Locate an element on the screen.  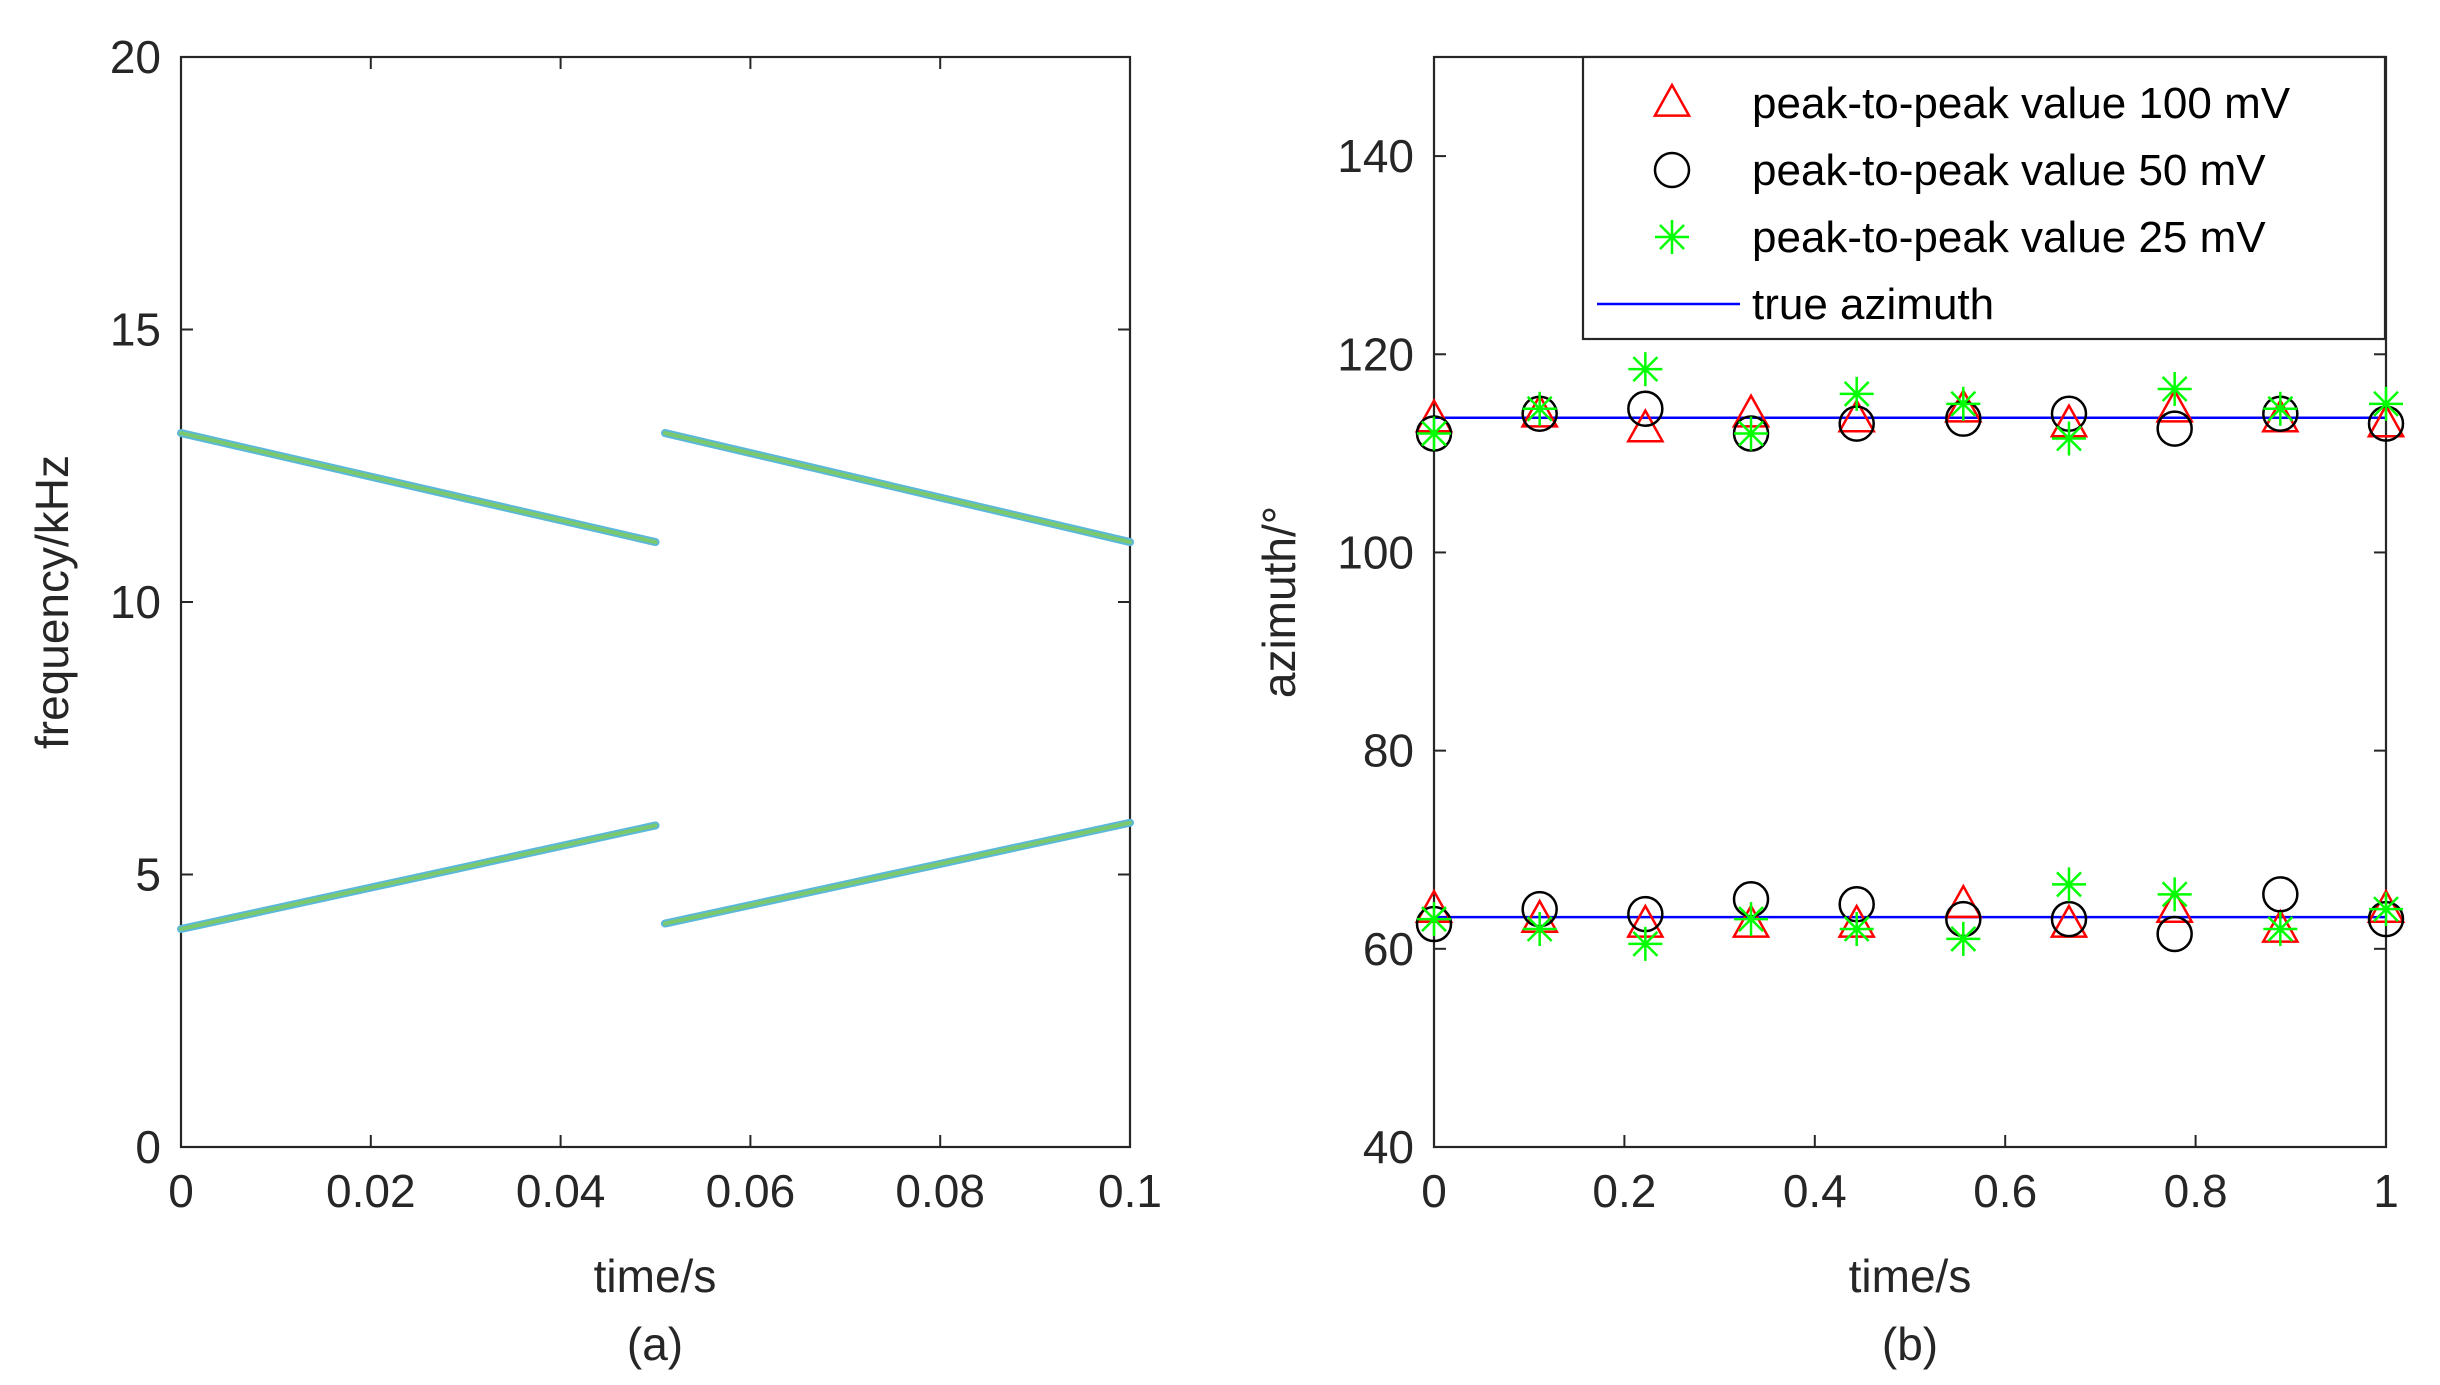
panel-b-x-tick-label: 0.2 is located at coordinates (1624, 1191).